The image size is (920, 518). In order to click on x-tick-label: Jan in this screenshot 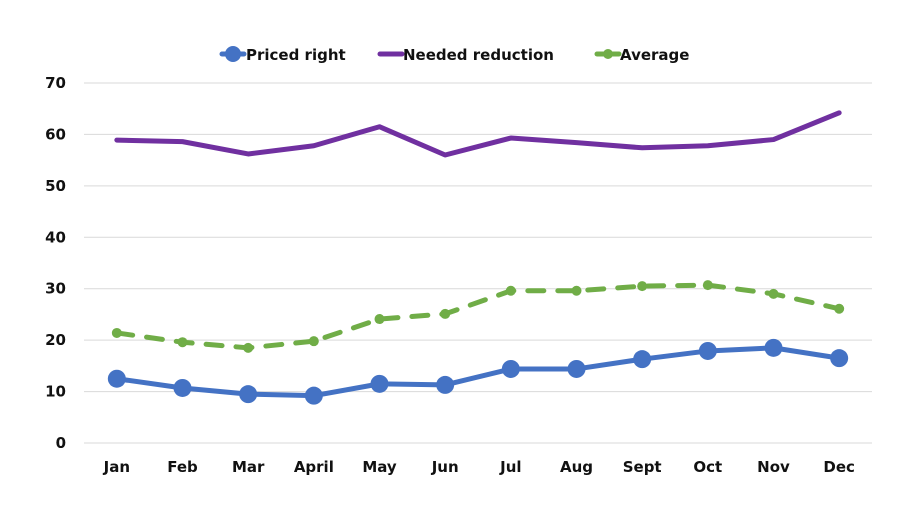, I will do `click(116, 467)`.